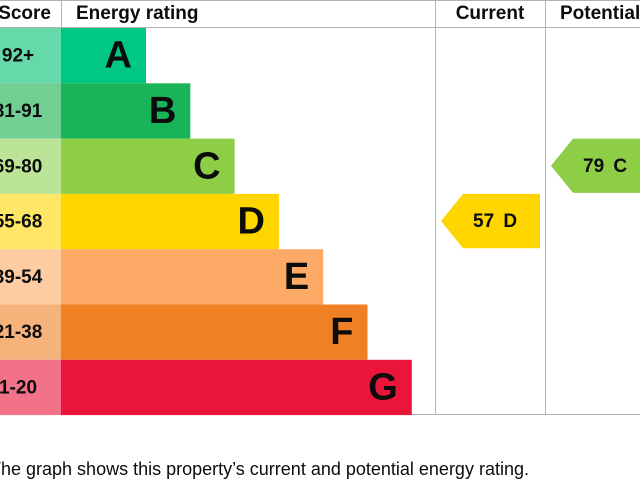 The height and width of the screenshot is (480, 640). I want to click on potential-value: 79, so click(593, 166).